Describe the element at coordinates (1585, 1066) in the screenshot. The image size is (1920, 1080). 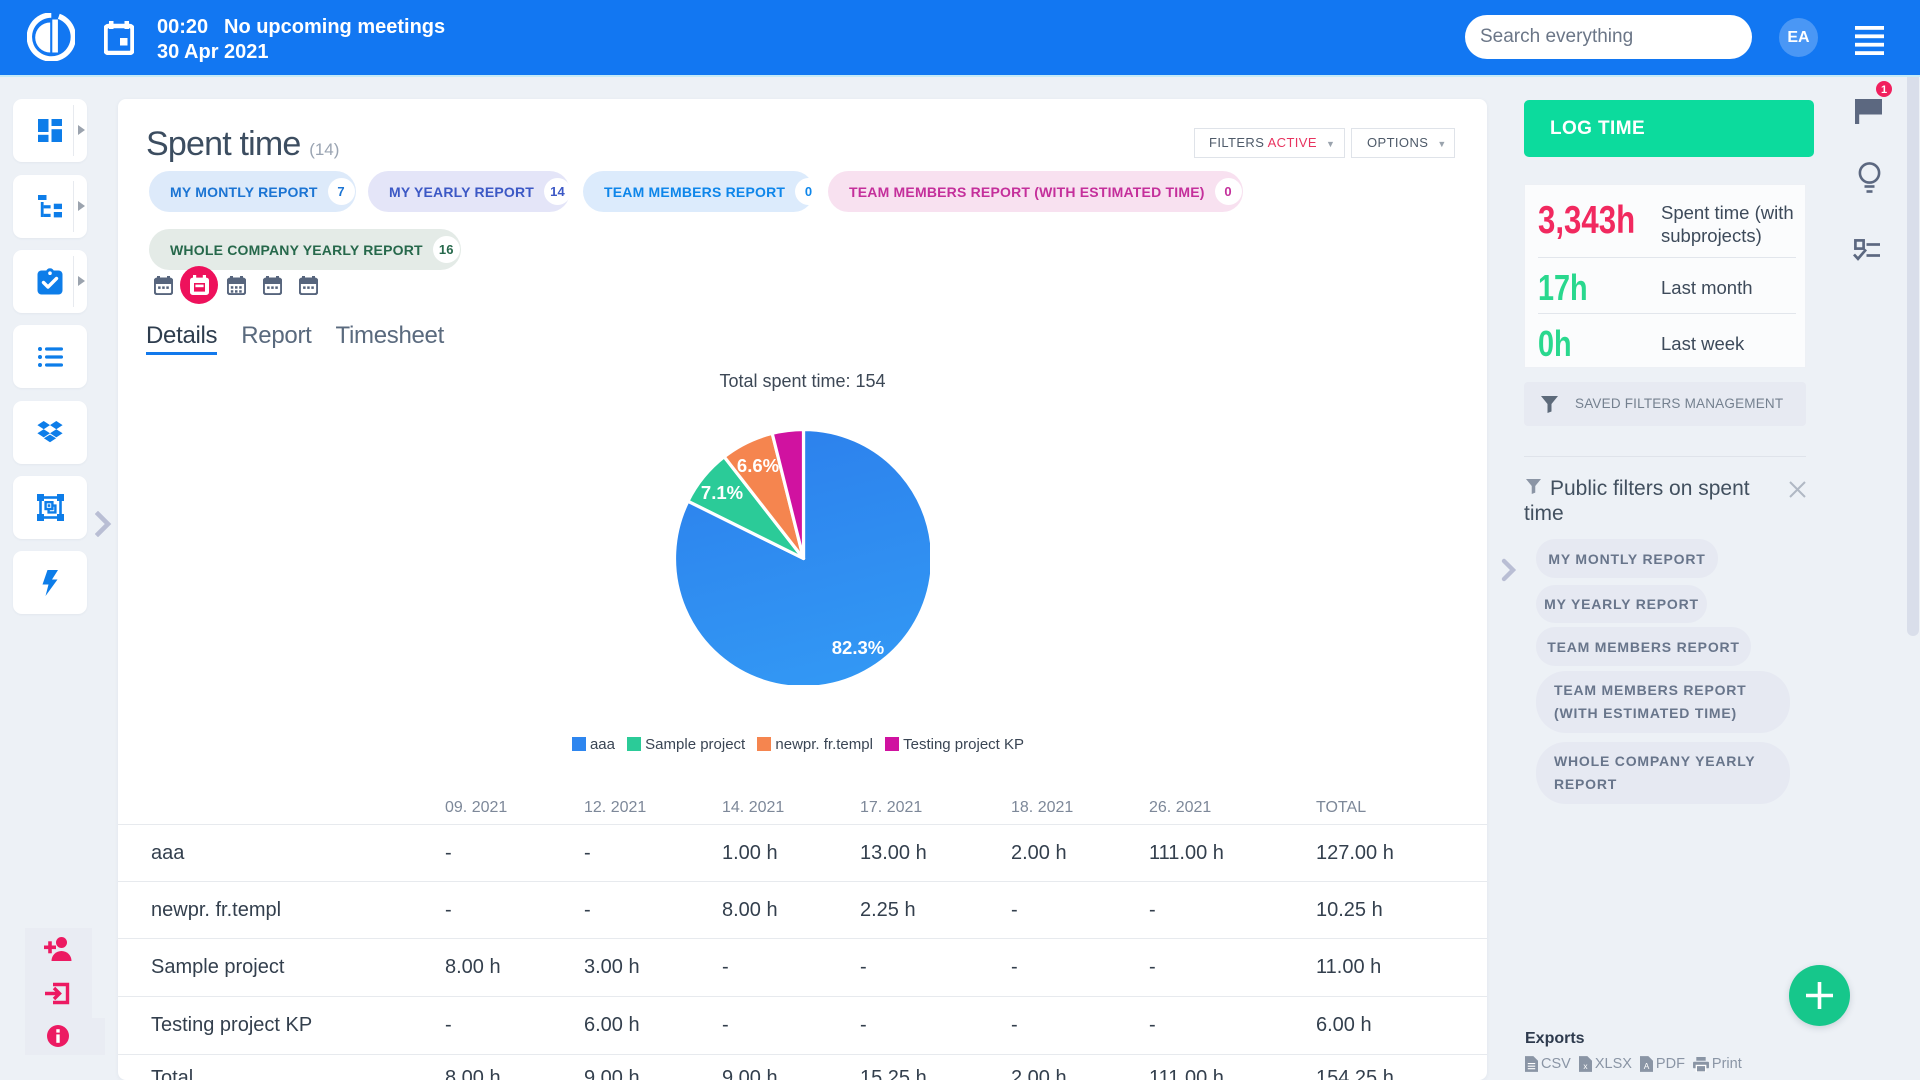
I see `svg-text: x` at that location.